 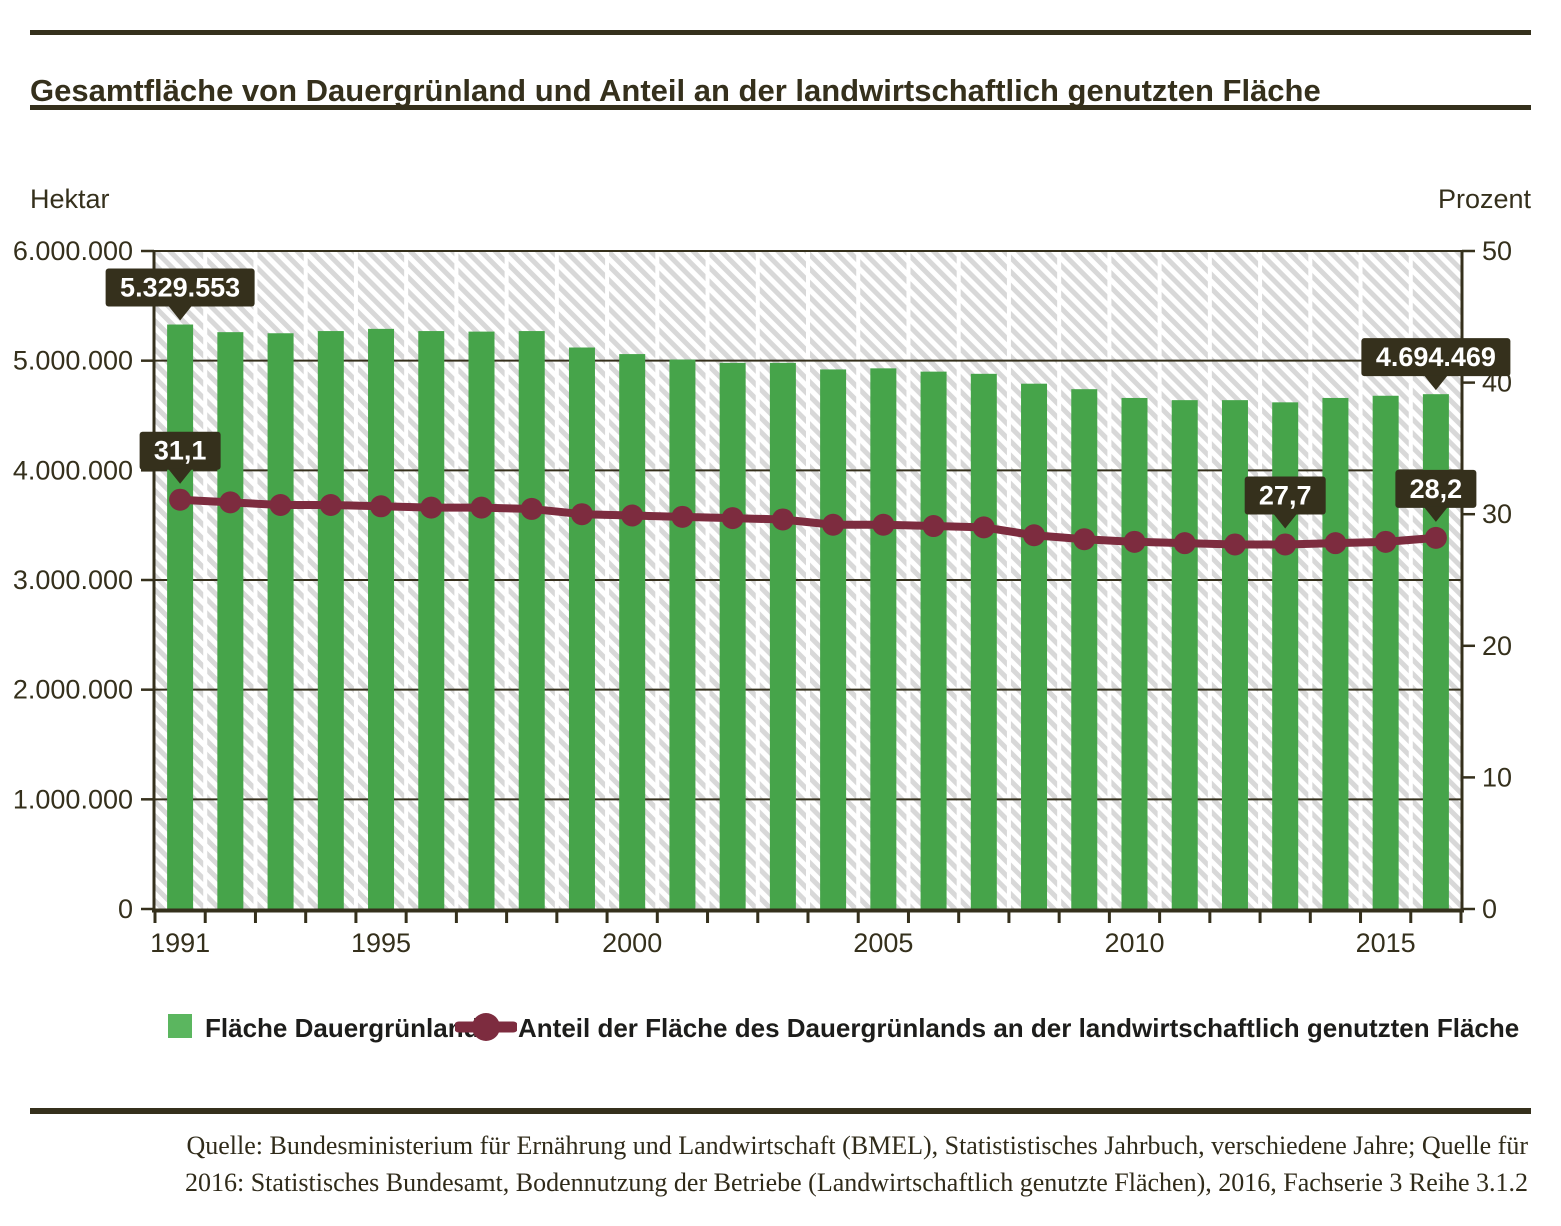 What do you see at coordinates (381, 506) in the screenshot?
I see `percent-dot-1995` at bounding box center [381, 506].